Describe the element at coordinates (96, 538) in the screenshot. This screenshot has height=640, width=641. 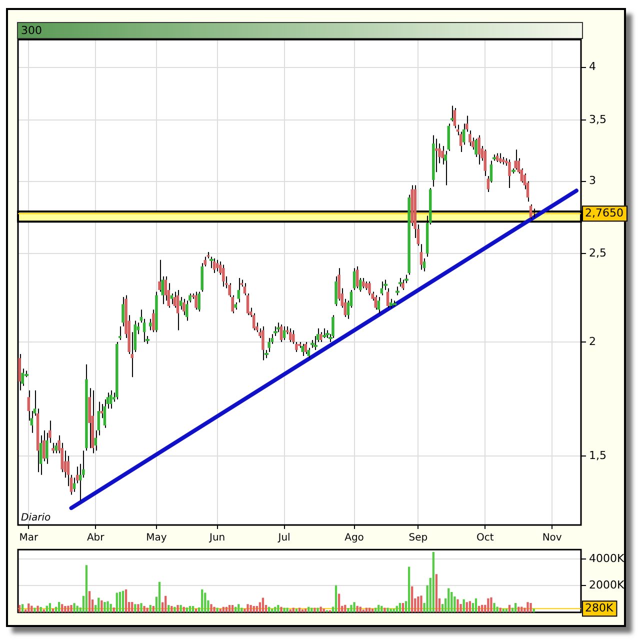
I see `x-tick-label: Abr` at that location.